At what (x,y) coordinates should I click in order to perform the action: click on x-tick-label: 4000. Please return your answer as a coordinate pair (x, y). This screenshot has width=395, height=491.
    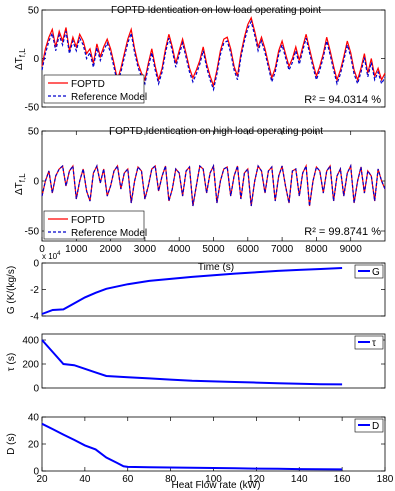
    Looking at the image, I should click on (179, 249).